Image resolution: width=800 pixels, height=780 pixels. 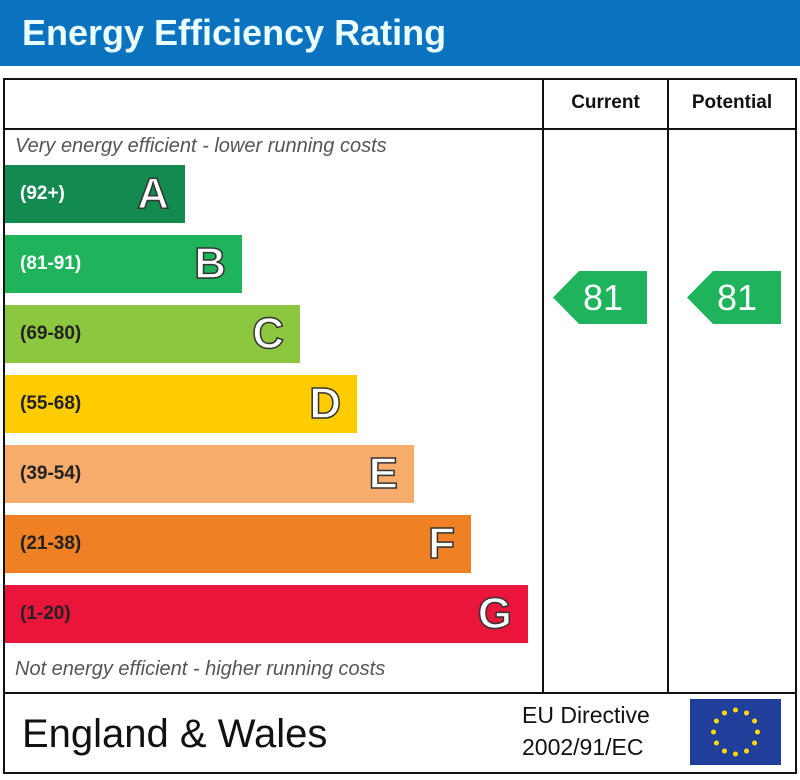 I want to click on band-b: (81-91) B, so click(x=123, y=264).